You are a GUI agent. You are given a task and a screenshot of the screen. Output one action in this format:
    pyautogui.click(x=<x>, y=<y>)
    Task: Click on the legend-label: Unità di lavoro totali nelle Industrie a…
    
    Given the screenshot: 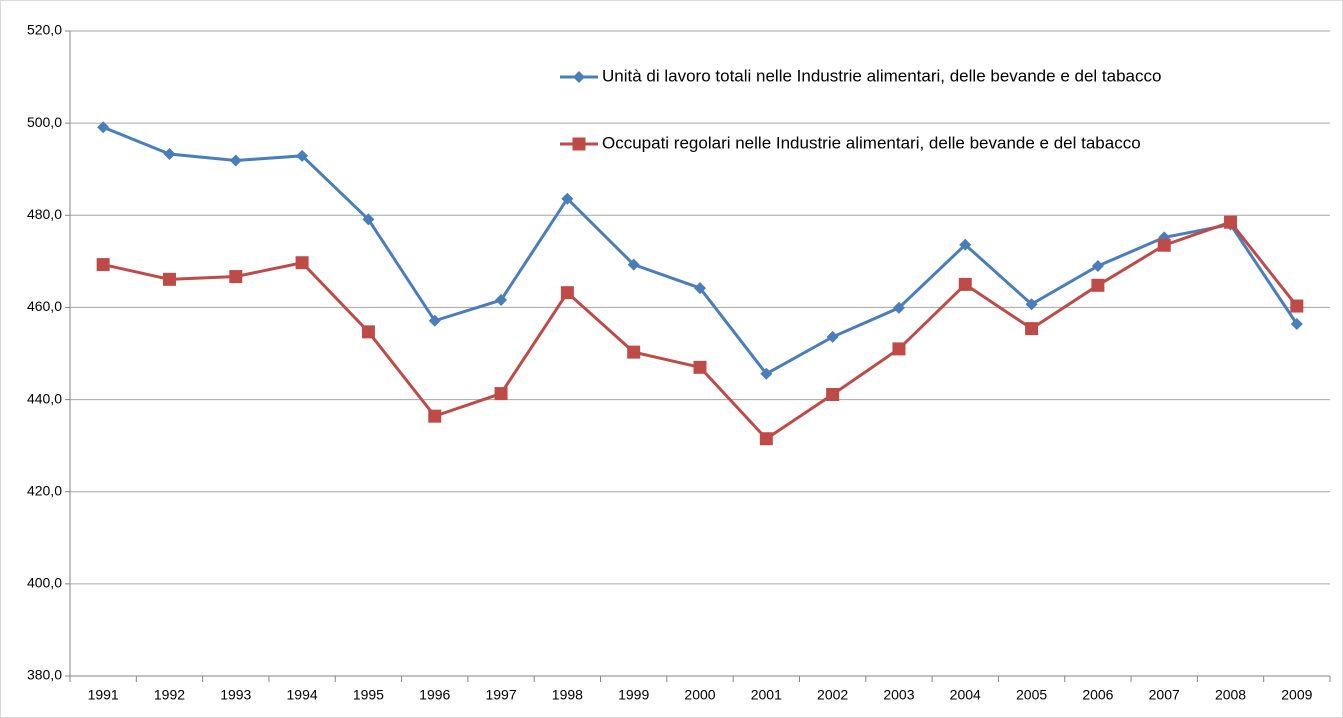 What is the action you would take?
    pyautogui.click(x=881, y=75)
    